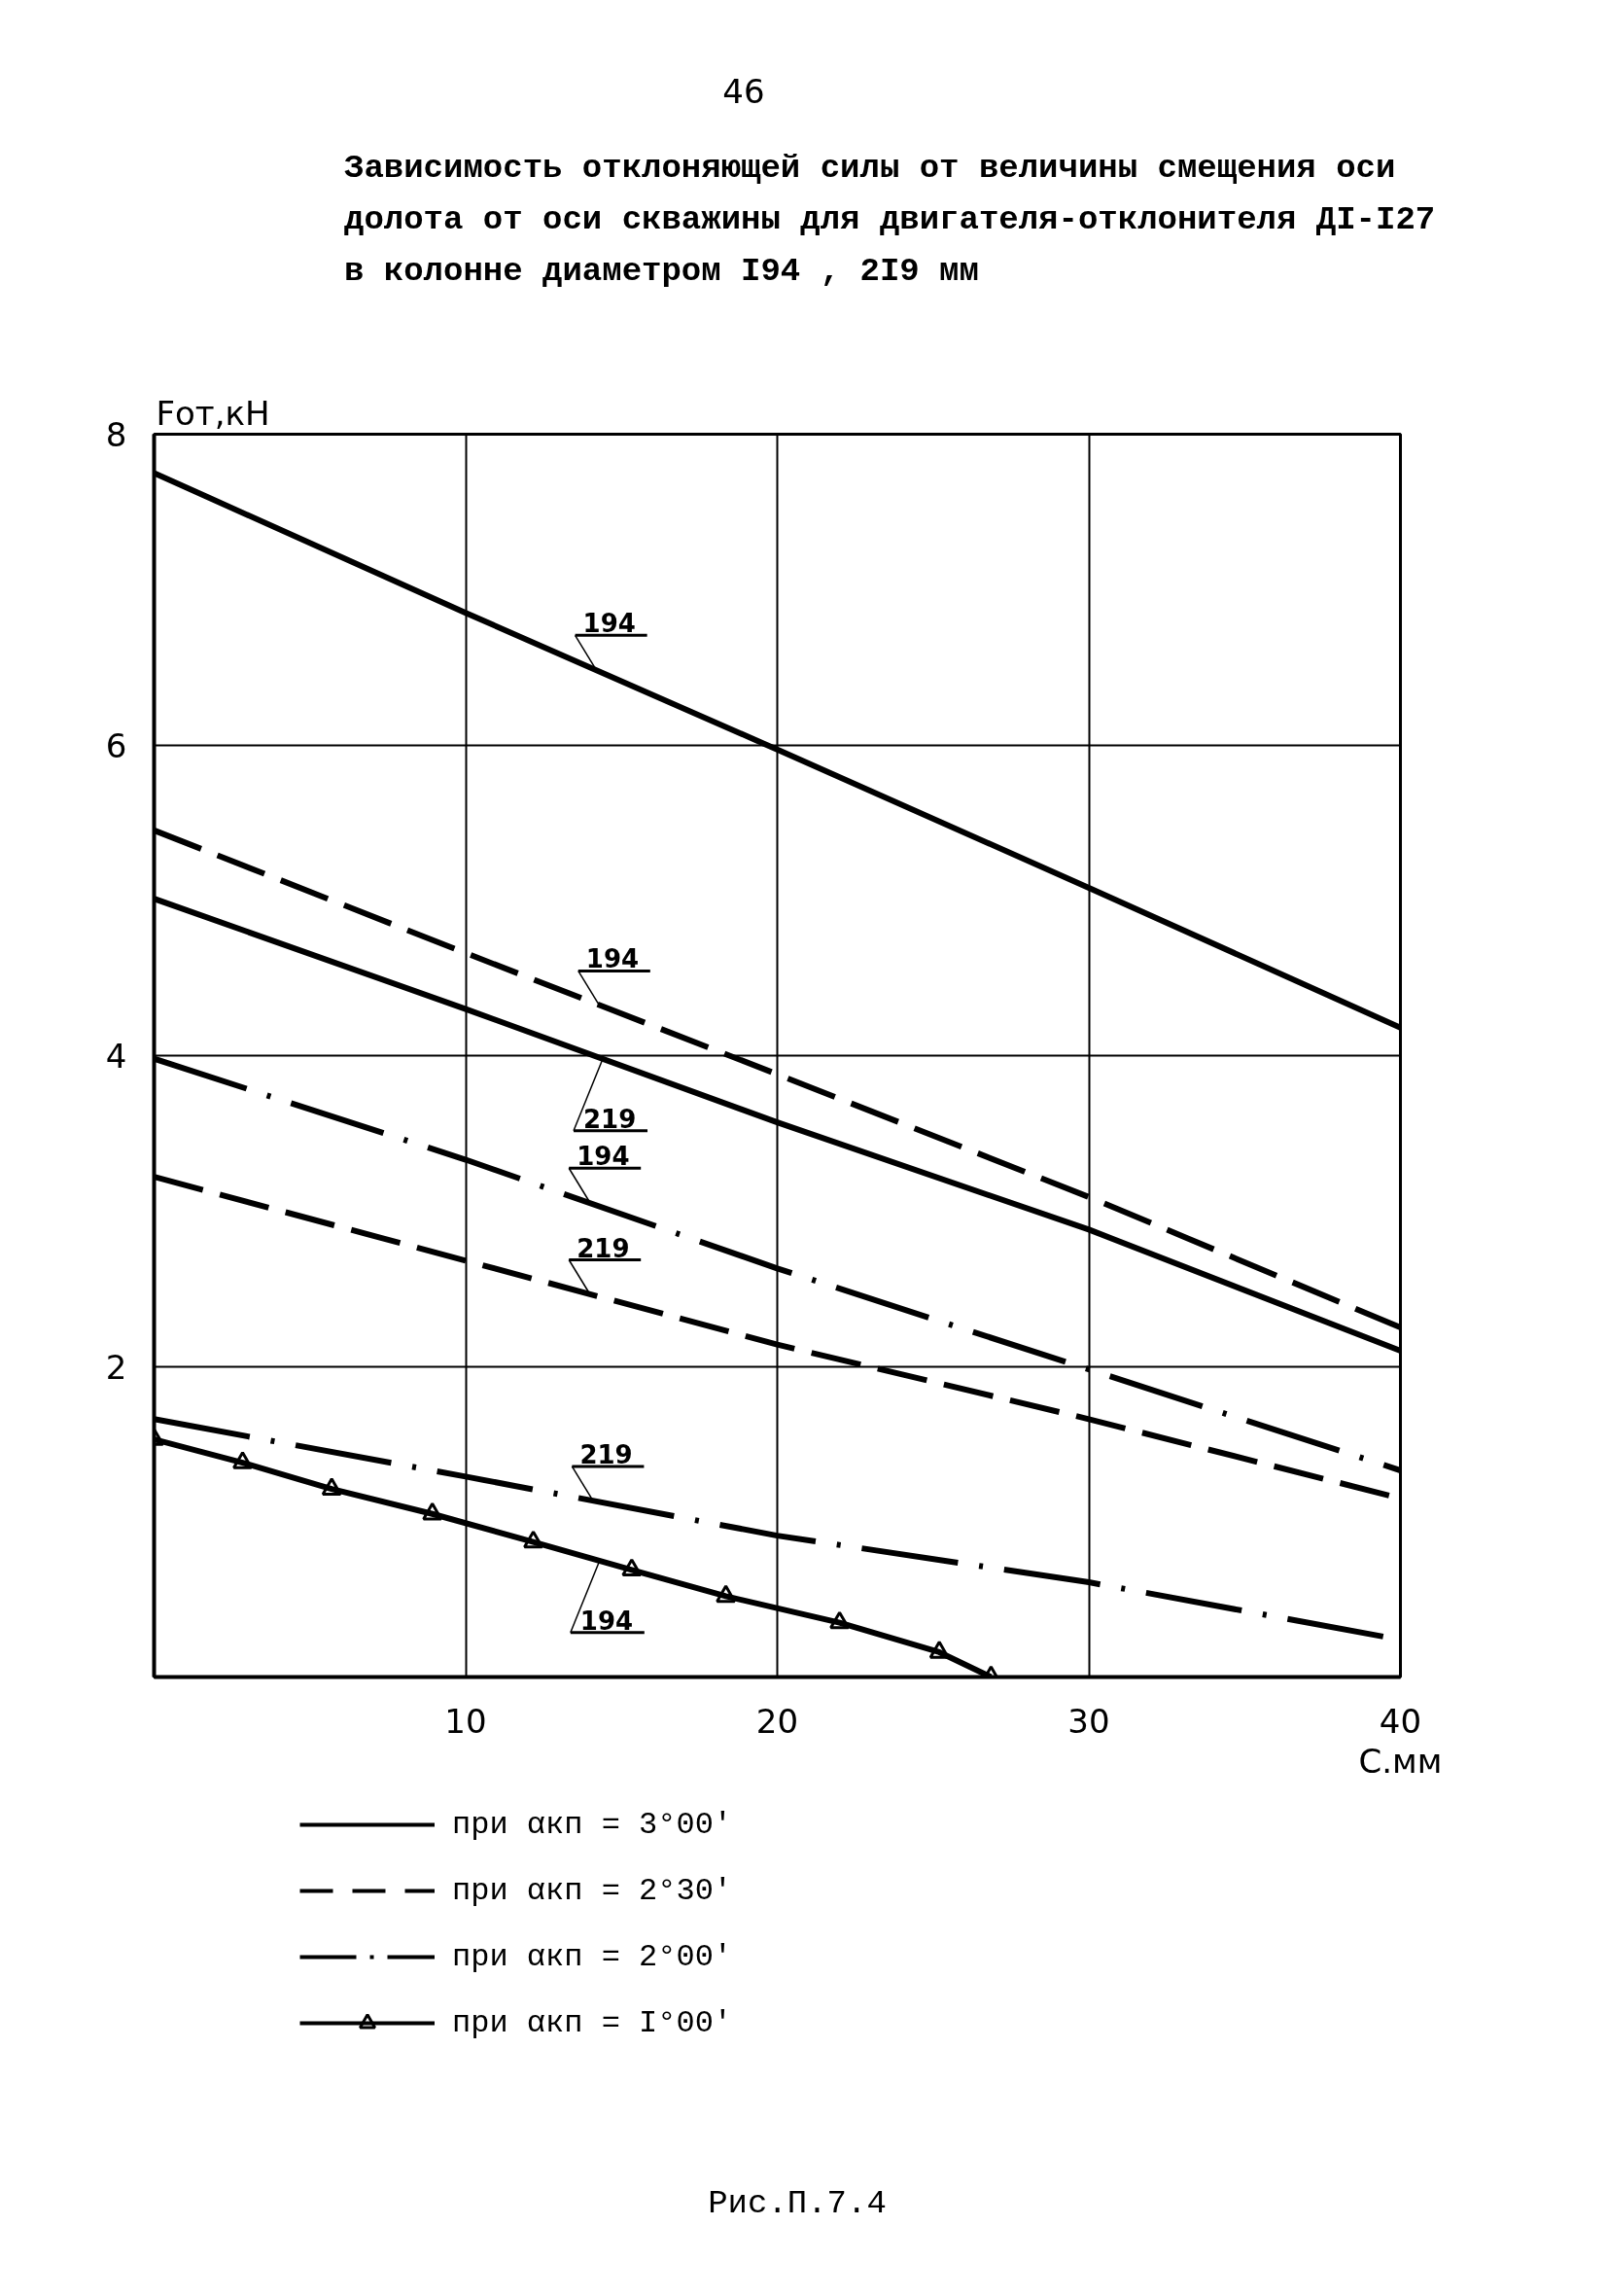 This screenshot has height=2296, width=1608. What do you see at coordinates (1088, 1721) in the screenshot?
I see `x-tick-label: 30` at bounding box center [1088, 1721].